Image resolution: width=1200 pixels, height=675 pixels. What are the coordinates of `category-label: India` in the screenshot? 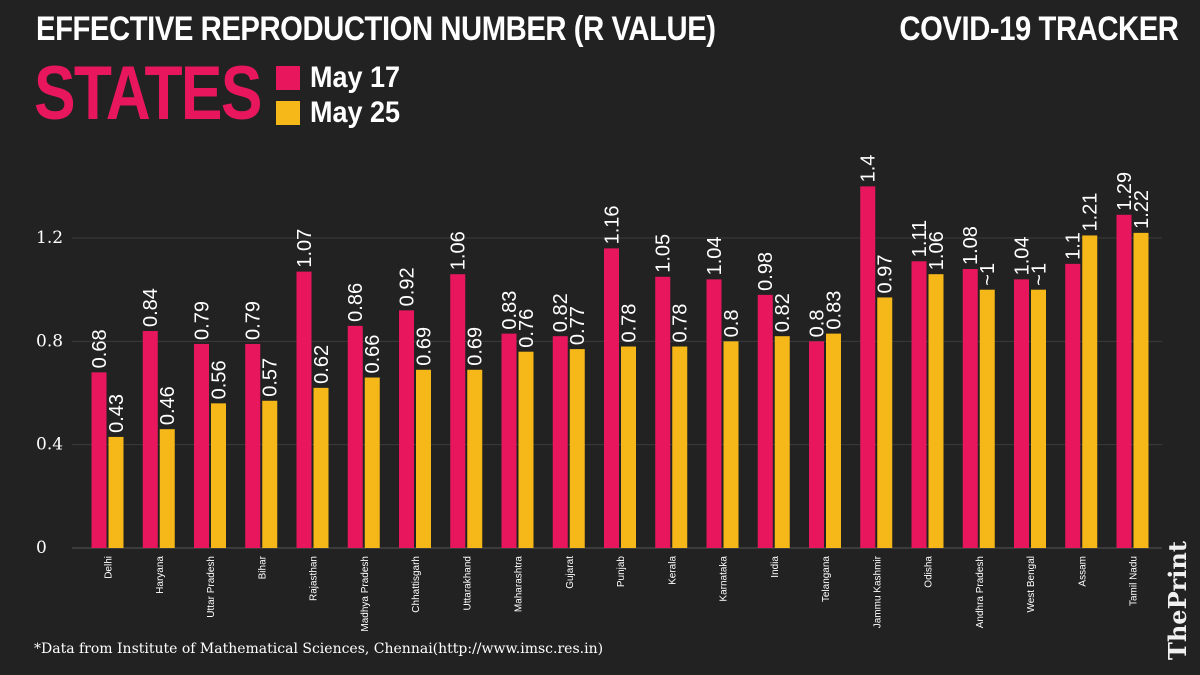 It's located at (775, 567).